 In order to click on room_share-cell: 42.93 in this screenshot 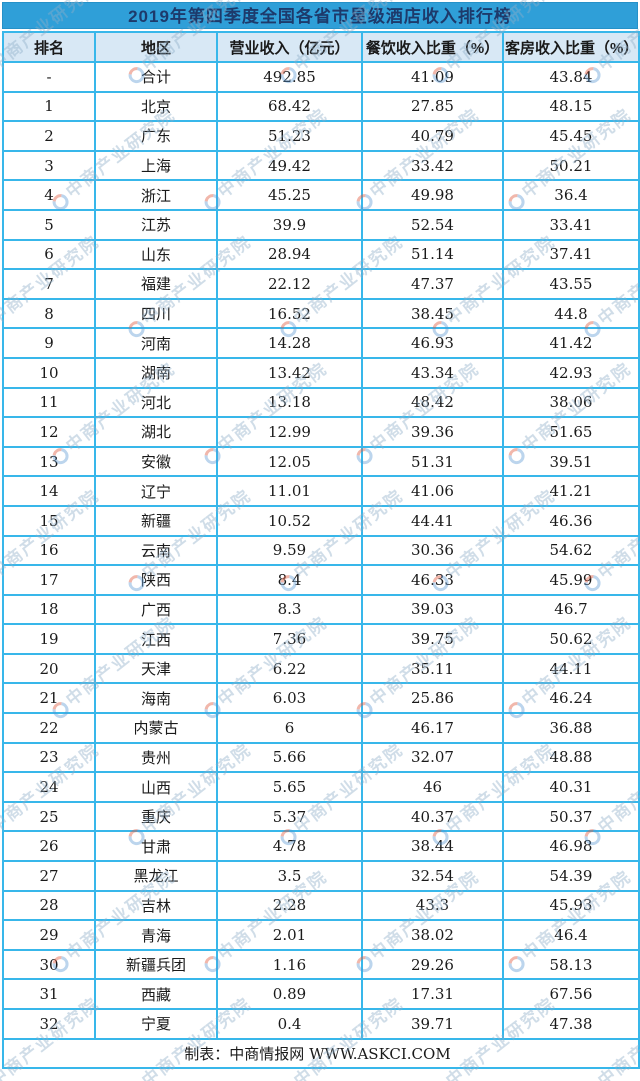, I will do `click(571, 372)`.